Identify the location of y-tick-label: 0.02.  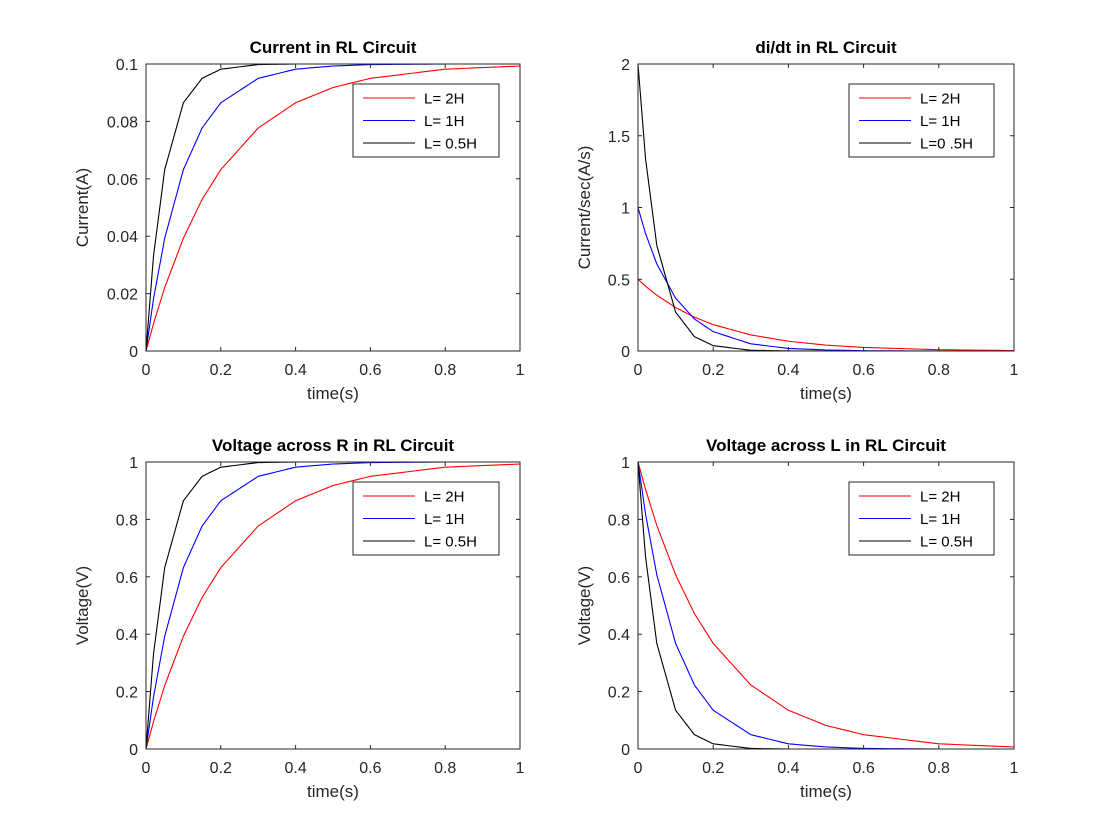
(122, 295).